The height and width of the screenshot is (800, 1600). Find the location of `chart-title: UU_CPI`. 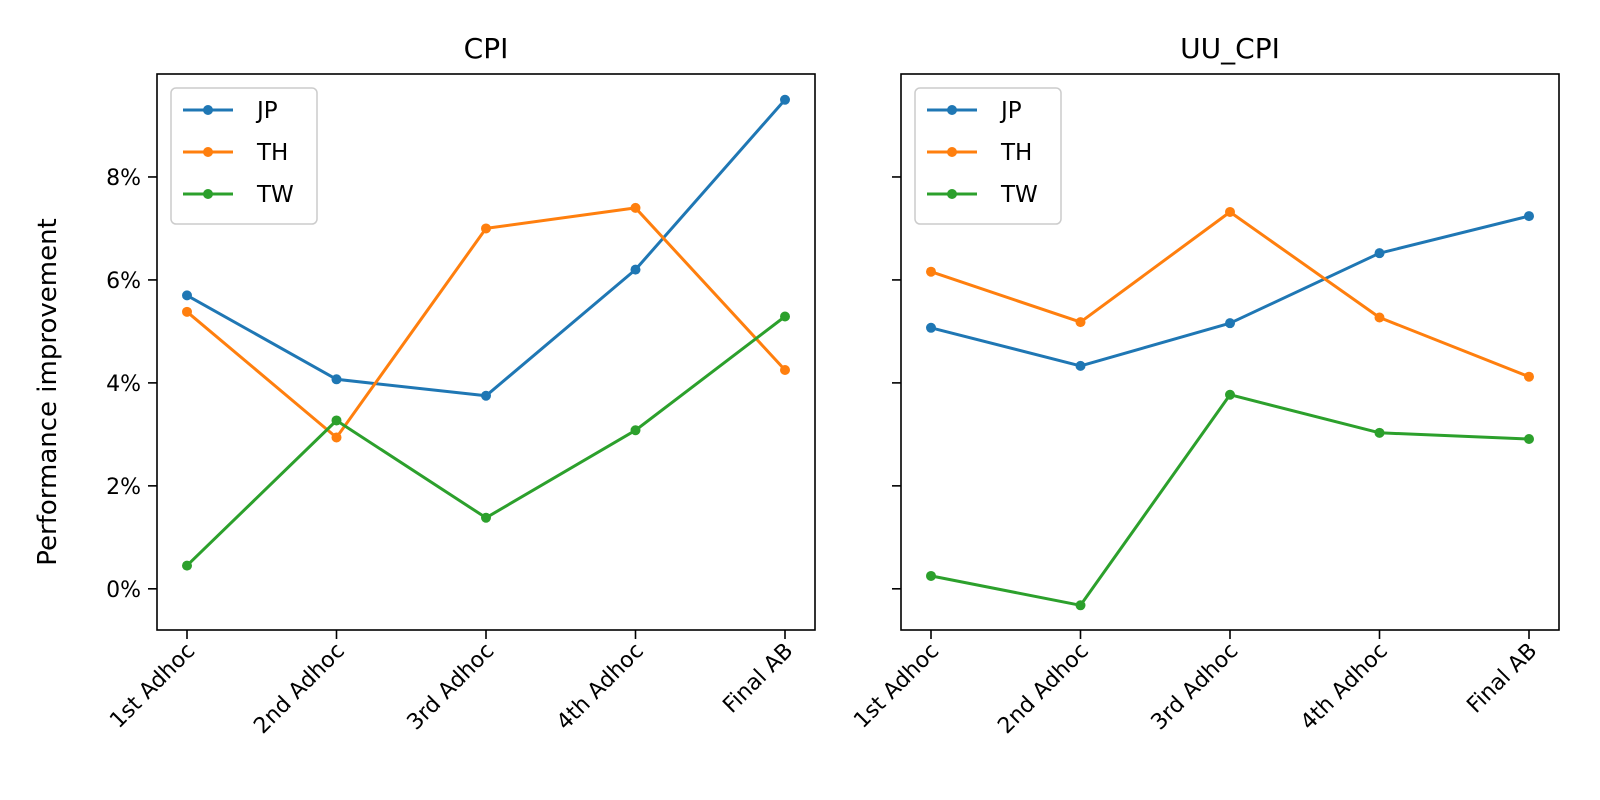

chart-title: UU_CPI is located at coordinates (1230, 48).